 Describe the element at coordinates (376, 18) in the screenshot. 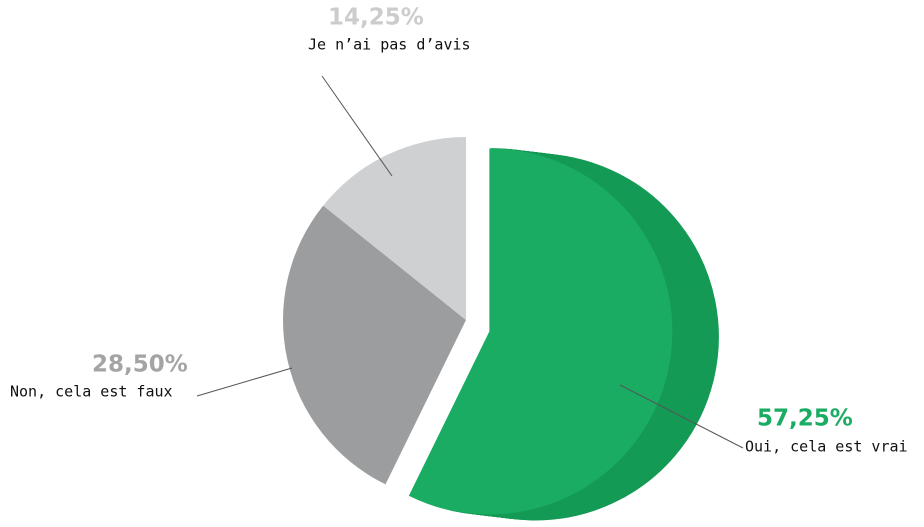

I see `value-label: 14,25%` at that location.